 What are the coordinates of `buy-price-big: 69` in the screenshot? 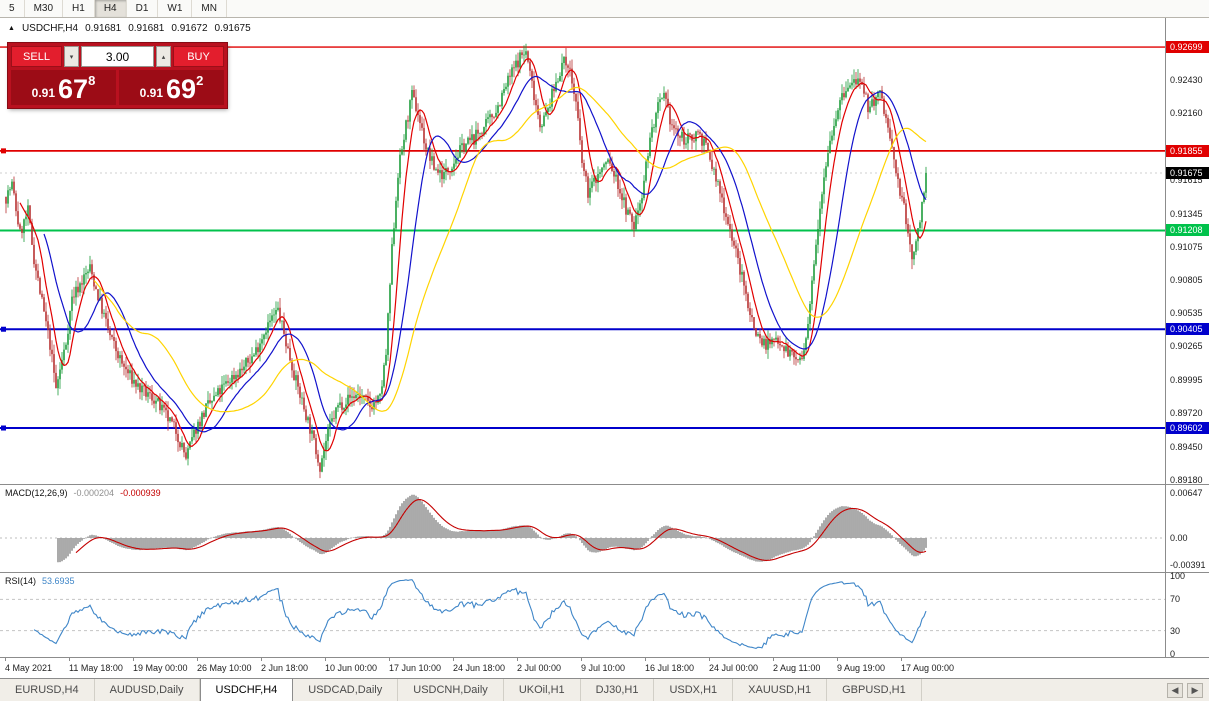 It's located at (181, 89).